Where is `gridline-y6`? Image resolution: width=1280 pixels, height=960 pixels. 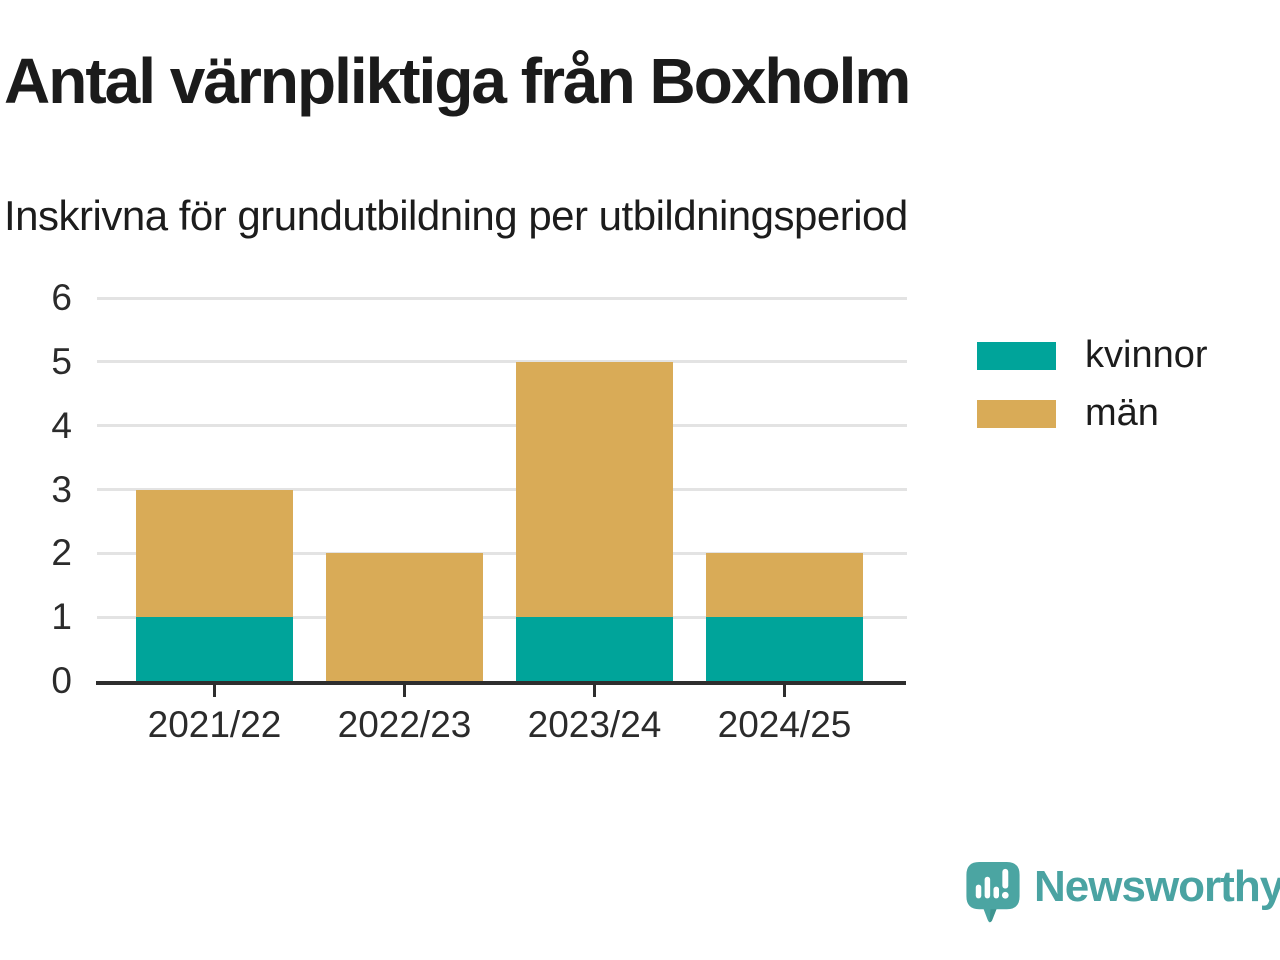 gridline-y6 is located at coordinates (502, 298).